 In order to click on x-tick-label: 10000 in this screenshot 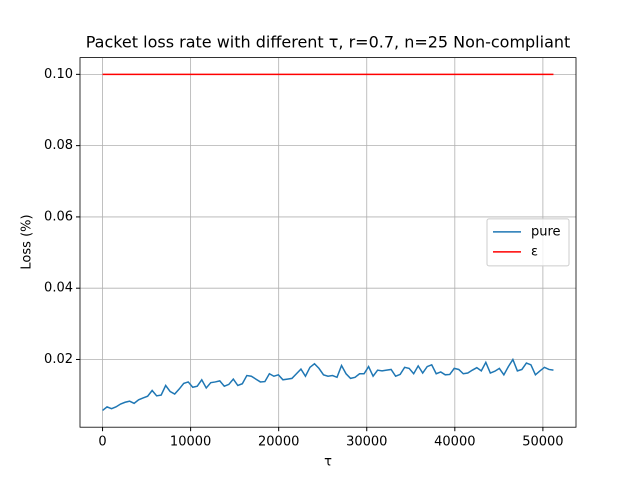, I will do `click(190, 442)`.